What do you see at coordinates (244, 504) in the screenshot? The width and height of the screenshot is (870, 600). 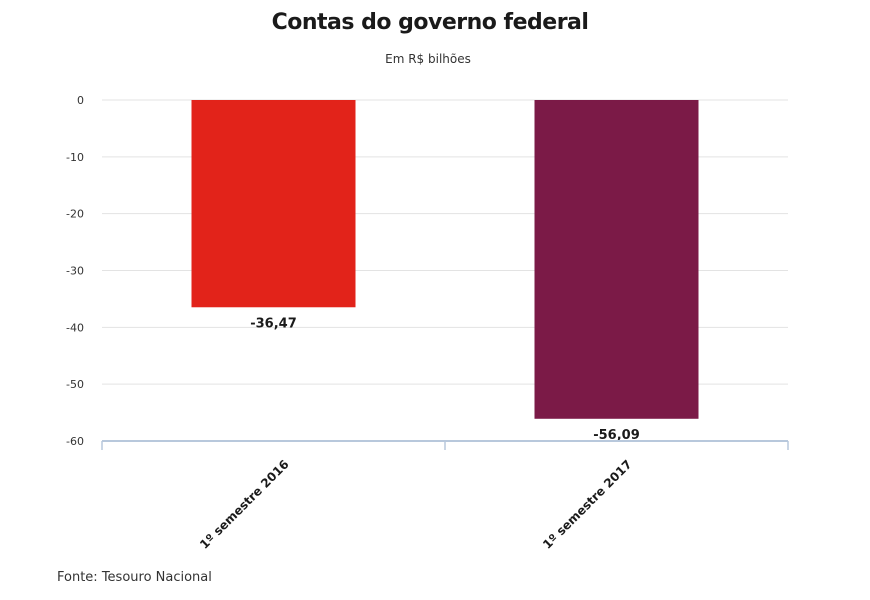 I see `x-tick-label: 1º semestre 2016` at bounding box center [244, 504].